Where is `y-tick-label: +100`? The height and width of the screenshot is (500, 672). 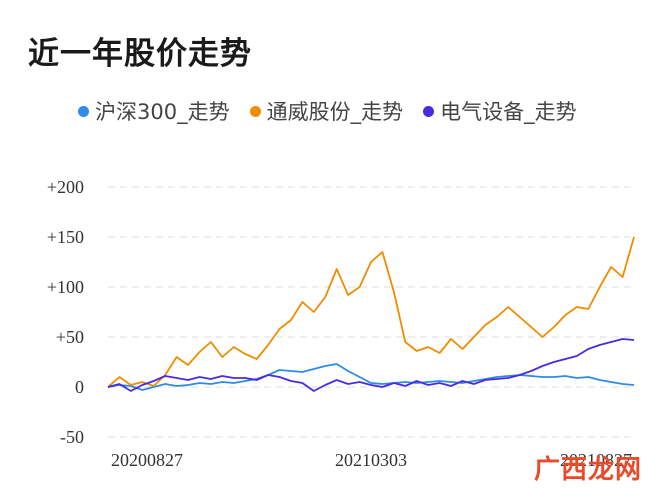
y-tick-label: +100 is located at coordinates (65, 287).